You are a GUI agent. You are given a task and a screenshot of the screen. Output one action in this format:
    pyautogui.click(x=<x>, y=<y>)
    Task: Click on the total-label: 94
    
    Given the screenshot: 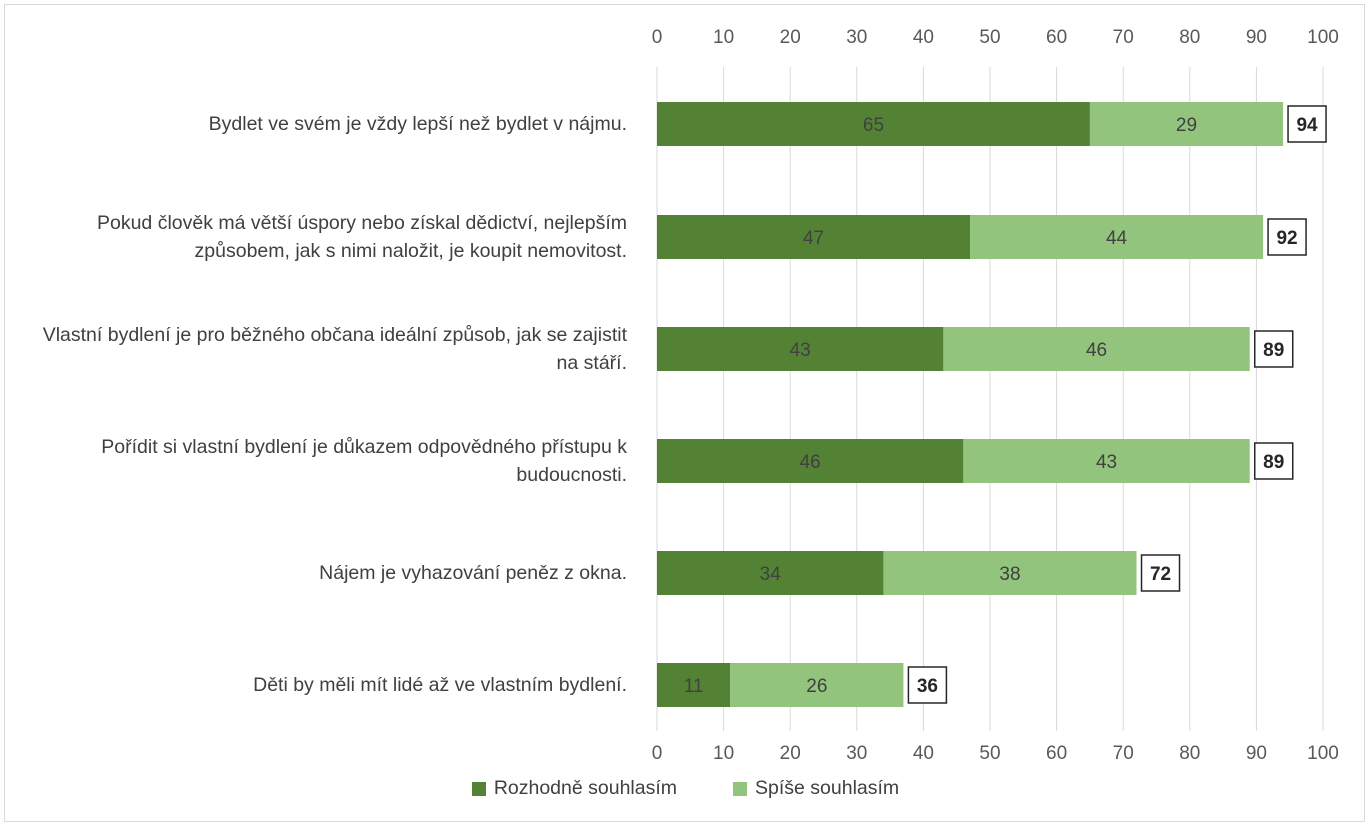 What is the action you would take?
    pyautogui.click(x=1307, y=125)
    